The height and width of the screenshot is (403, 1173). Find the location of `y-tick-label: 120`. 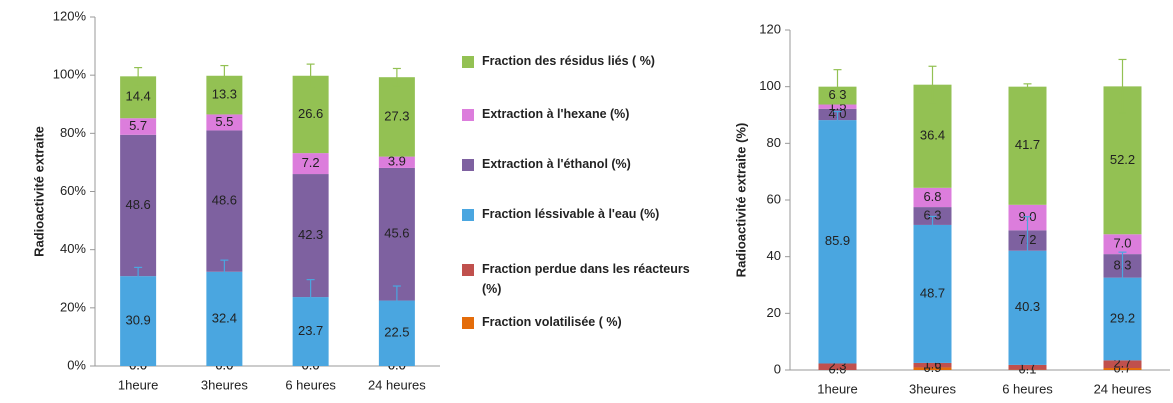

y-tick-label: 120 is located at coordinates (770, 28).